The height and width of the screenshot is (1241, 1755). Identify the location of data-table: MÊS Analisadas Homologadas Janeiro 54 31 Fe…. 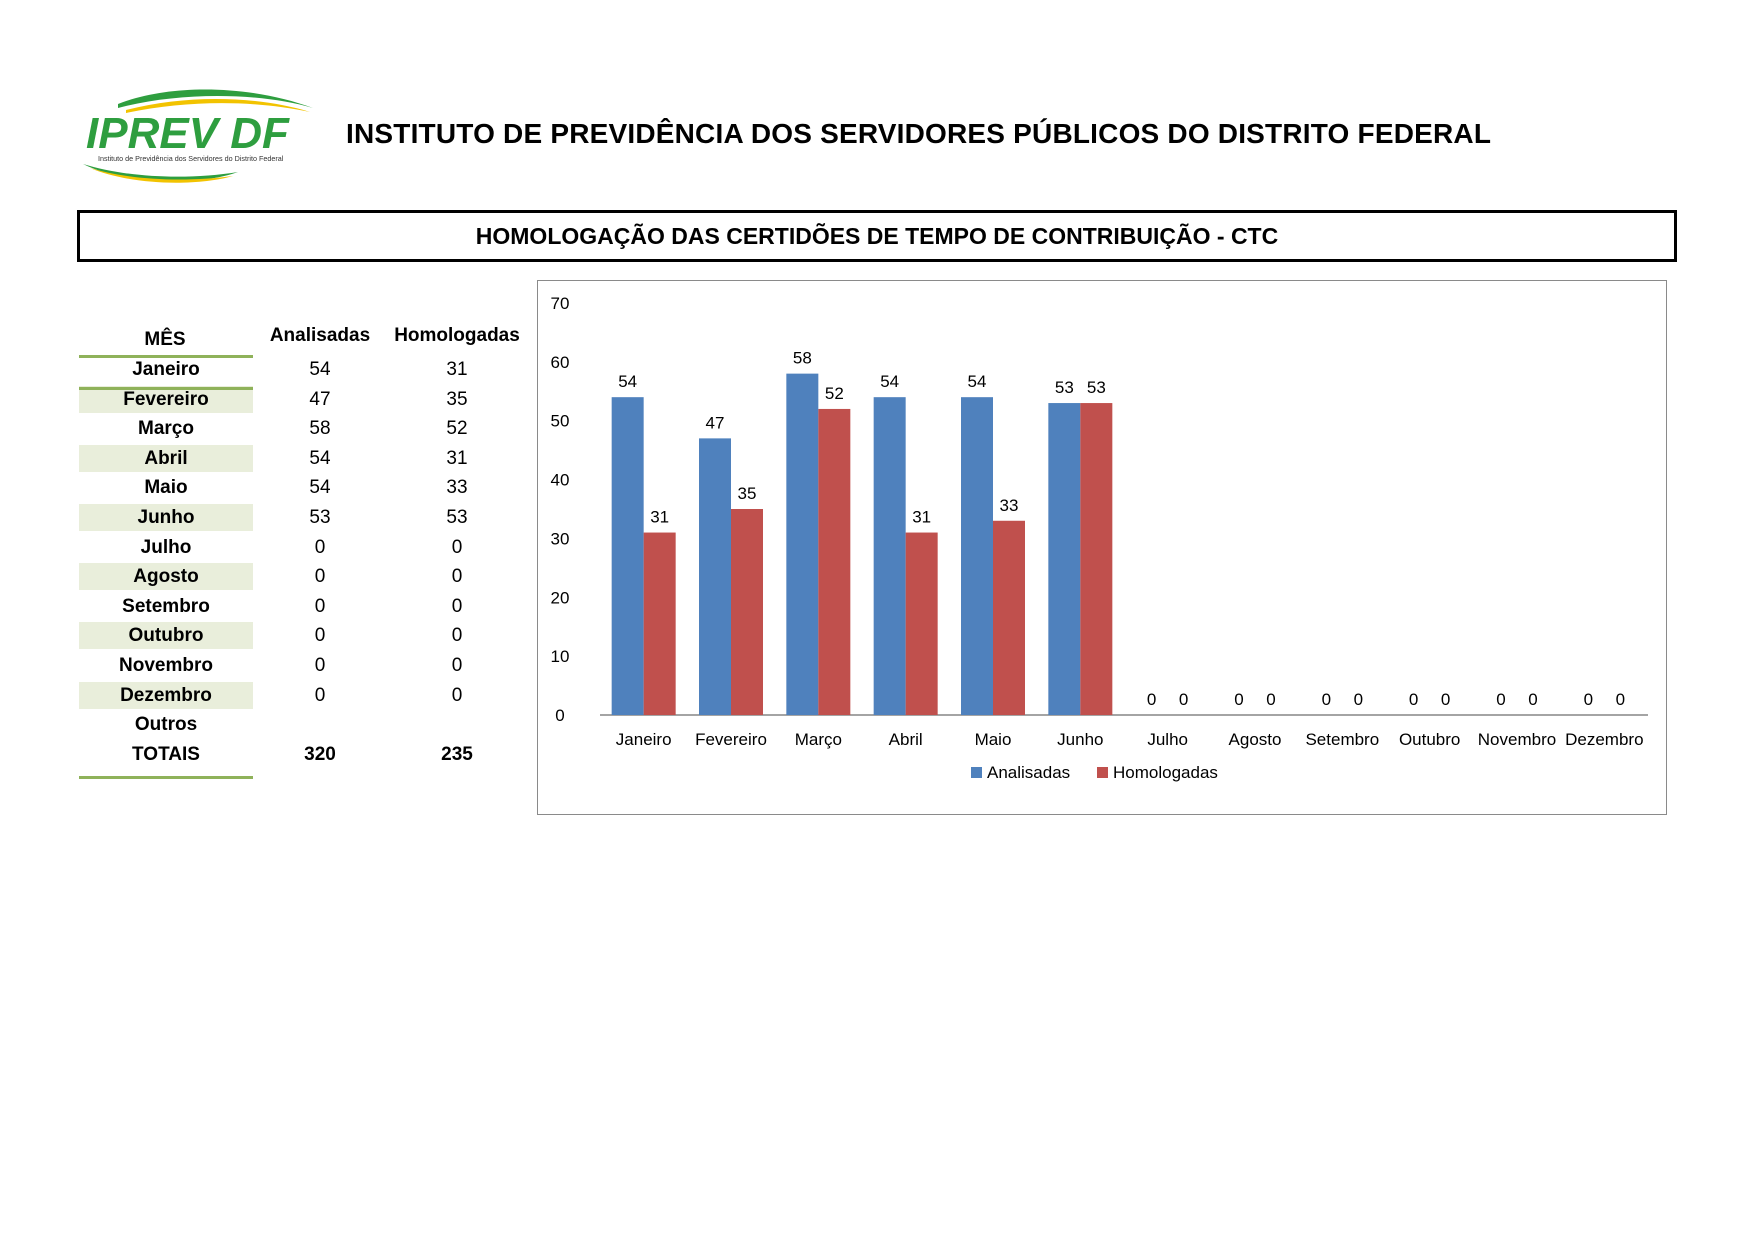
(302, 552).